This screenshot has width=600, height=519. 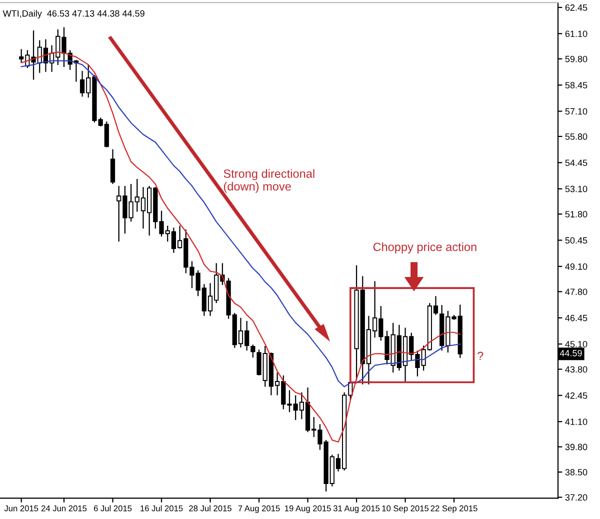 I want to click on y-tick-label: 54.45, so click(x=576, y=163).